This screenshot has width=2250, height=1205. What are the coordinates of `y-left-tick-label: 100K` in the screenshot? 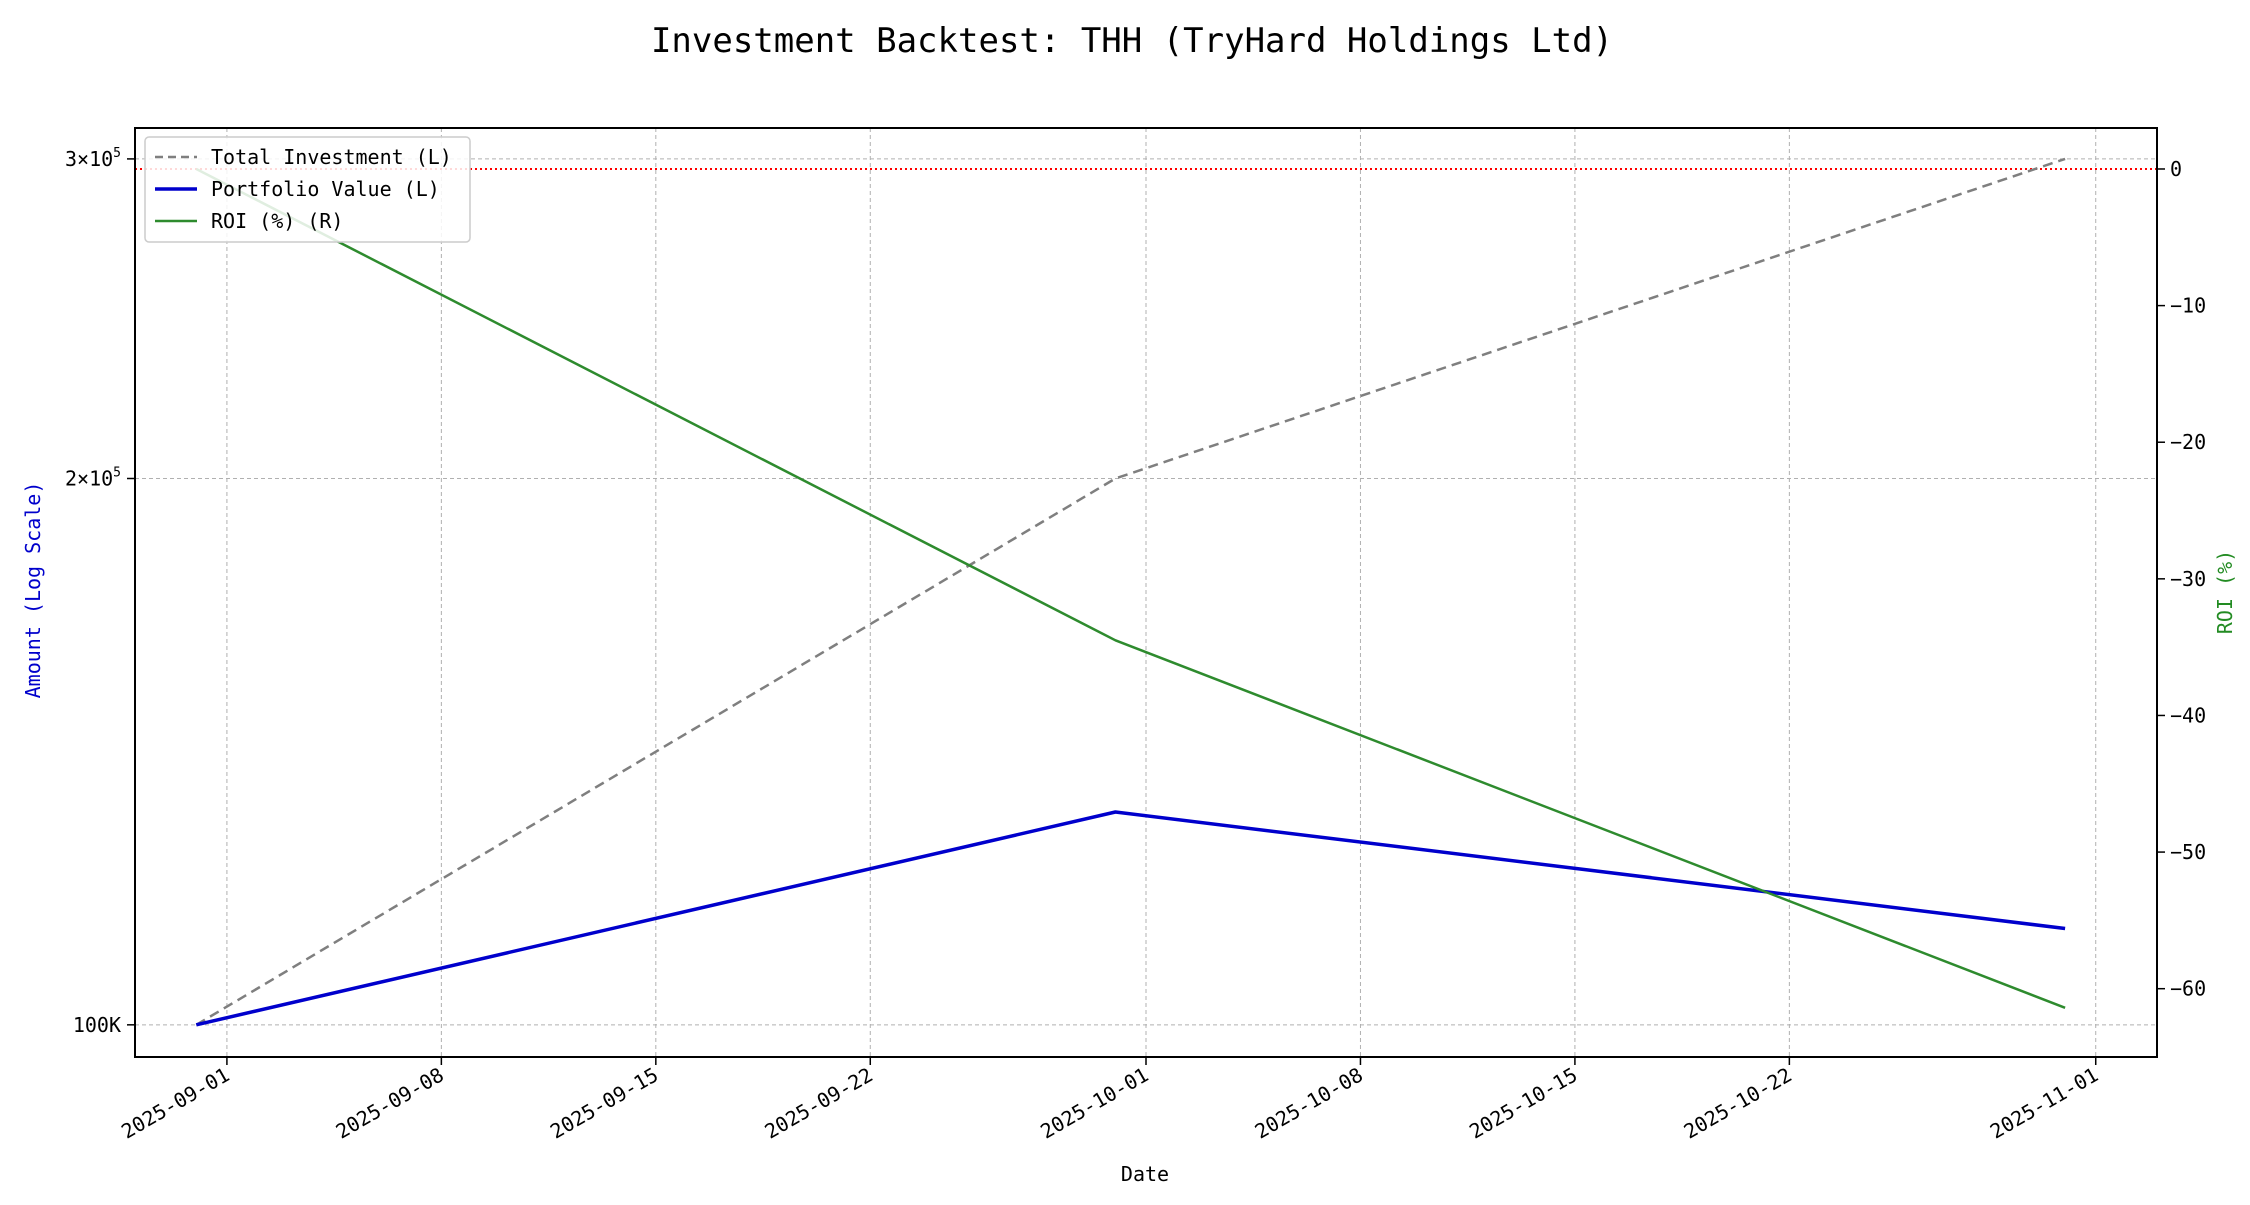 It's located at (97, 1025).